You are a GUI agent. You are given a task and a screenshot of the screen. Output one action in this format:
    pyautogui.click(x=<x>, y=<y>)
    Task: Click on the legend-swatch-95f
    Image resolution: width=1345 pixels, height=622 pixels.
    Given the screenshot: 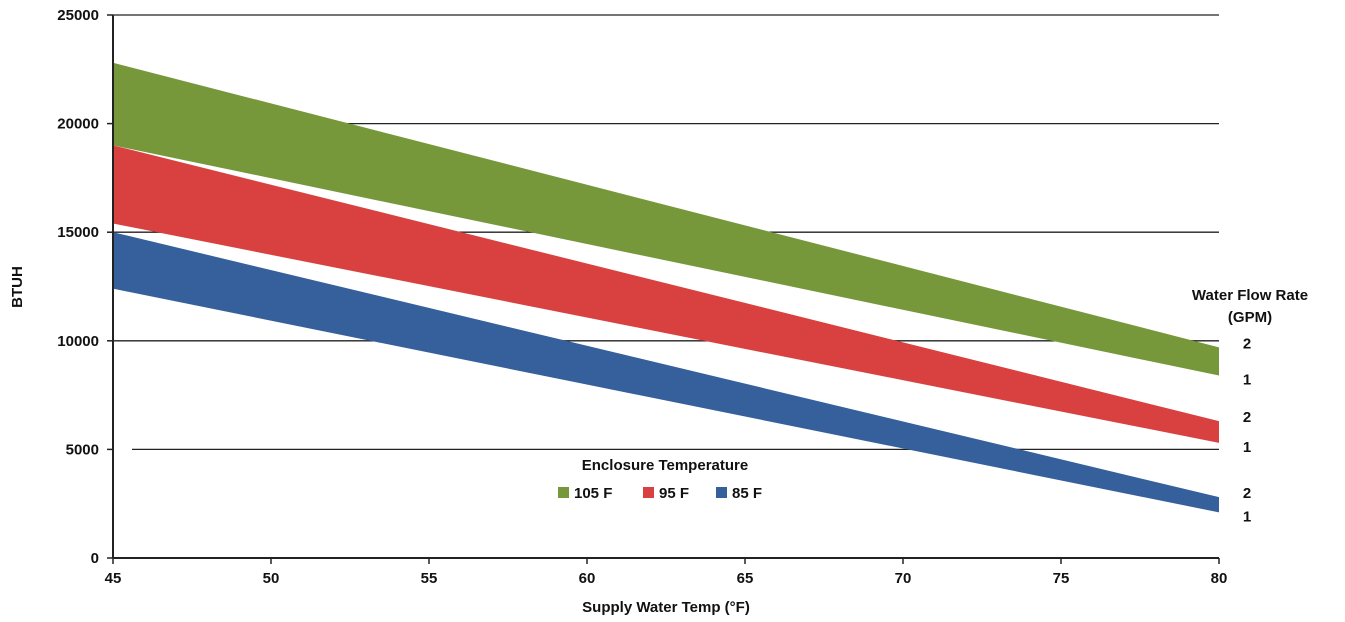 What is the action you would take?
    pyautogui.click(x=648, y=492)
    